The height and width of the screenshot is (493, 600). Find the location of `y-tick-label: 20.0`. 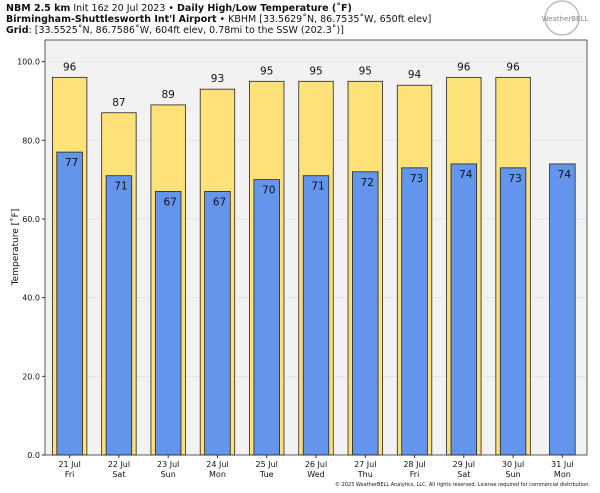

y-tick-label: 20.0 is located at coordinates (31, 376).